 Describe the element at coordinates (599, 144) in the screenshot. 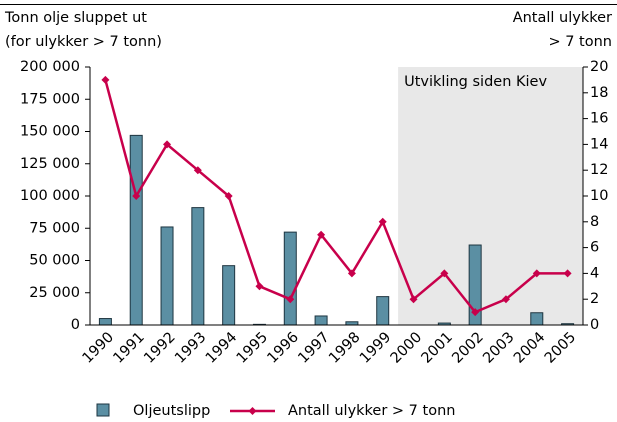

I see `y2-tick-label: 14` at that location.